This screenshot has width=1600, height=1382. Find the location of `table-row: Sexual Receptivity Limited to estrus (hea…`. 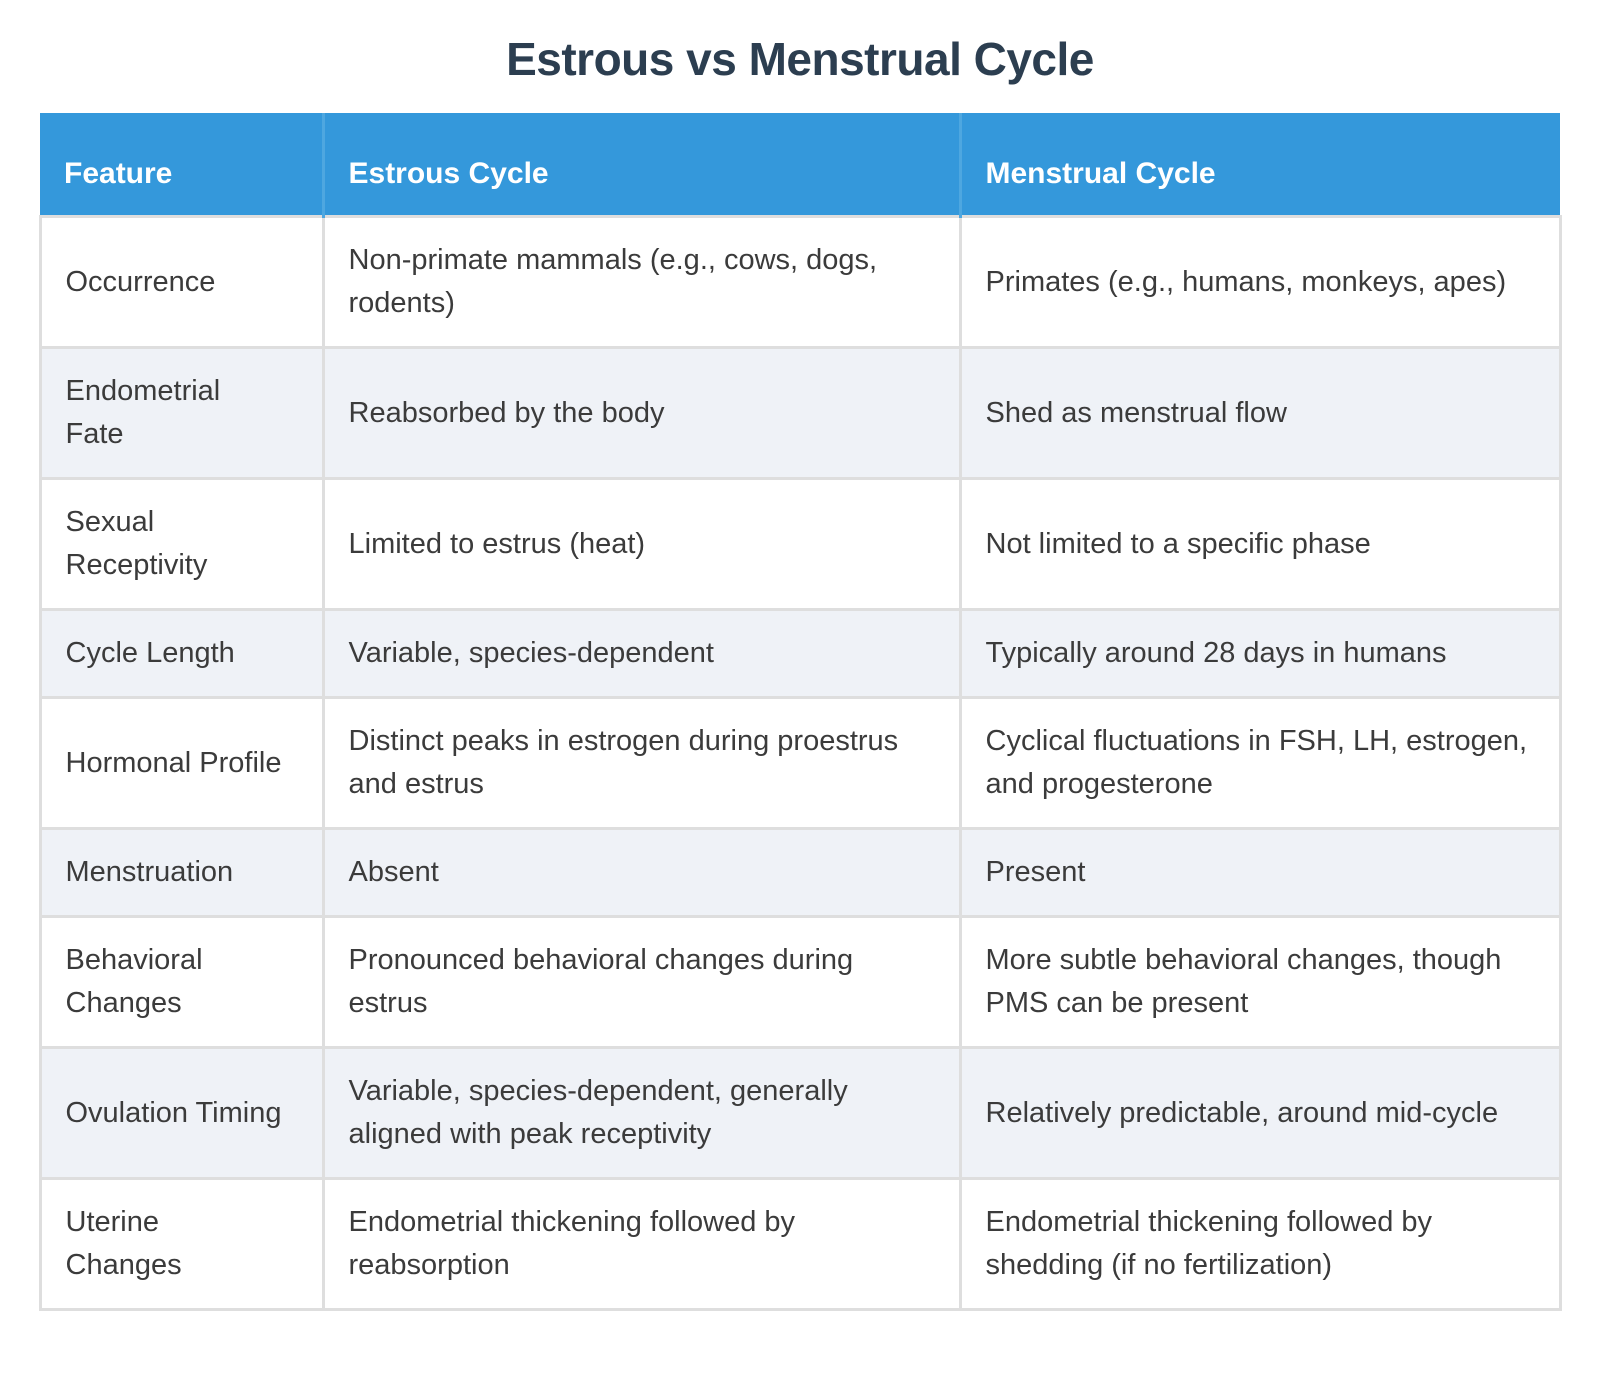

table-row: Sexual Receptivity Limited to estrus (hea… is located at coordinates (800, 544).